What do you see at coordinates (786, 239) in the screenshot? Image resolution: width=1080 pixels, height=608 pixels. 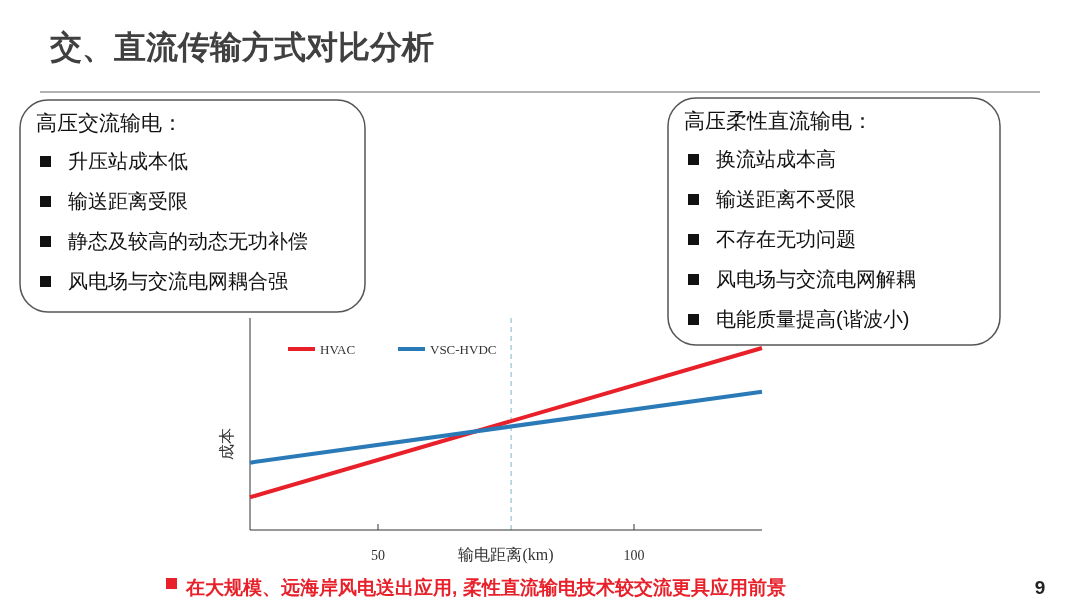 I see `text: 不存在无功问题` at bounding box center [786, 239].